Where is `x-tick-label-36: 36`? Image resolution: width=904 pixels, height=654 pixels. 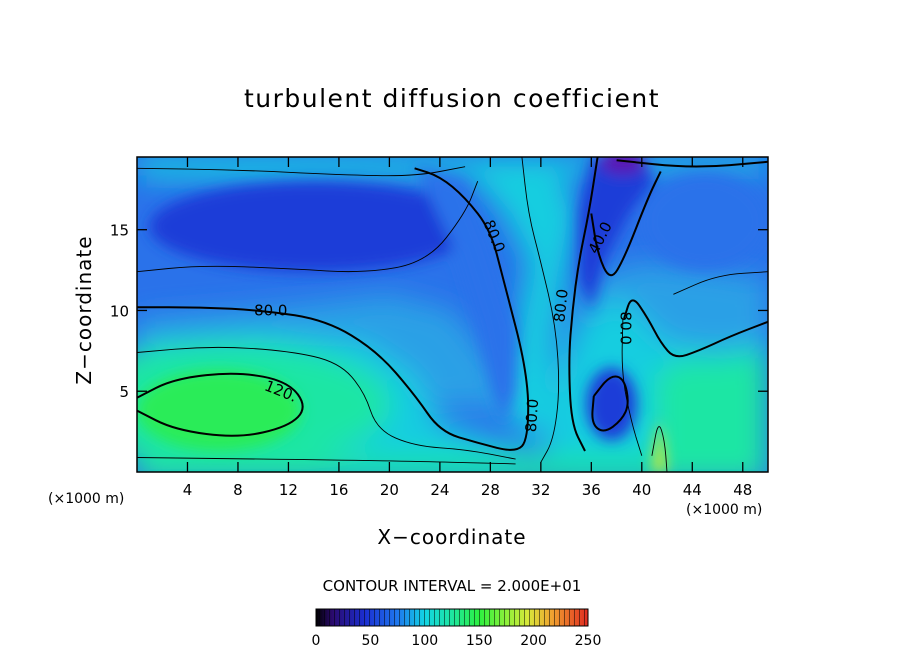
x-tick-label-36: 36 is located at coordinates (591, 490).